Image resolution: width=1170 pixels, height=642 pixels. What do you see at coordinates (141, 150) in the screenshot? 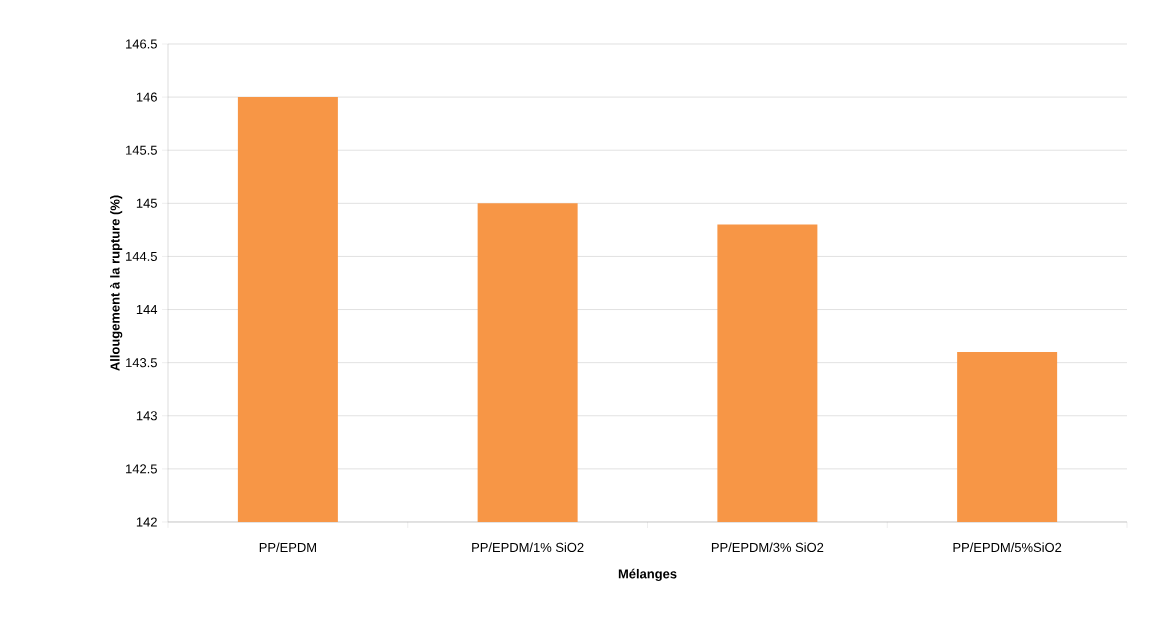
I see `y-tick-label: 145.5` at bounding box center [141, 150].